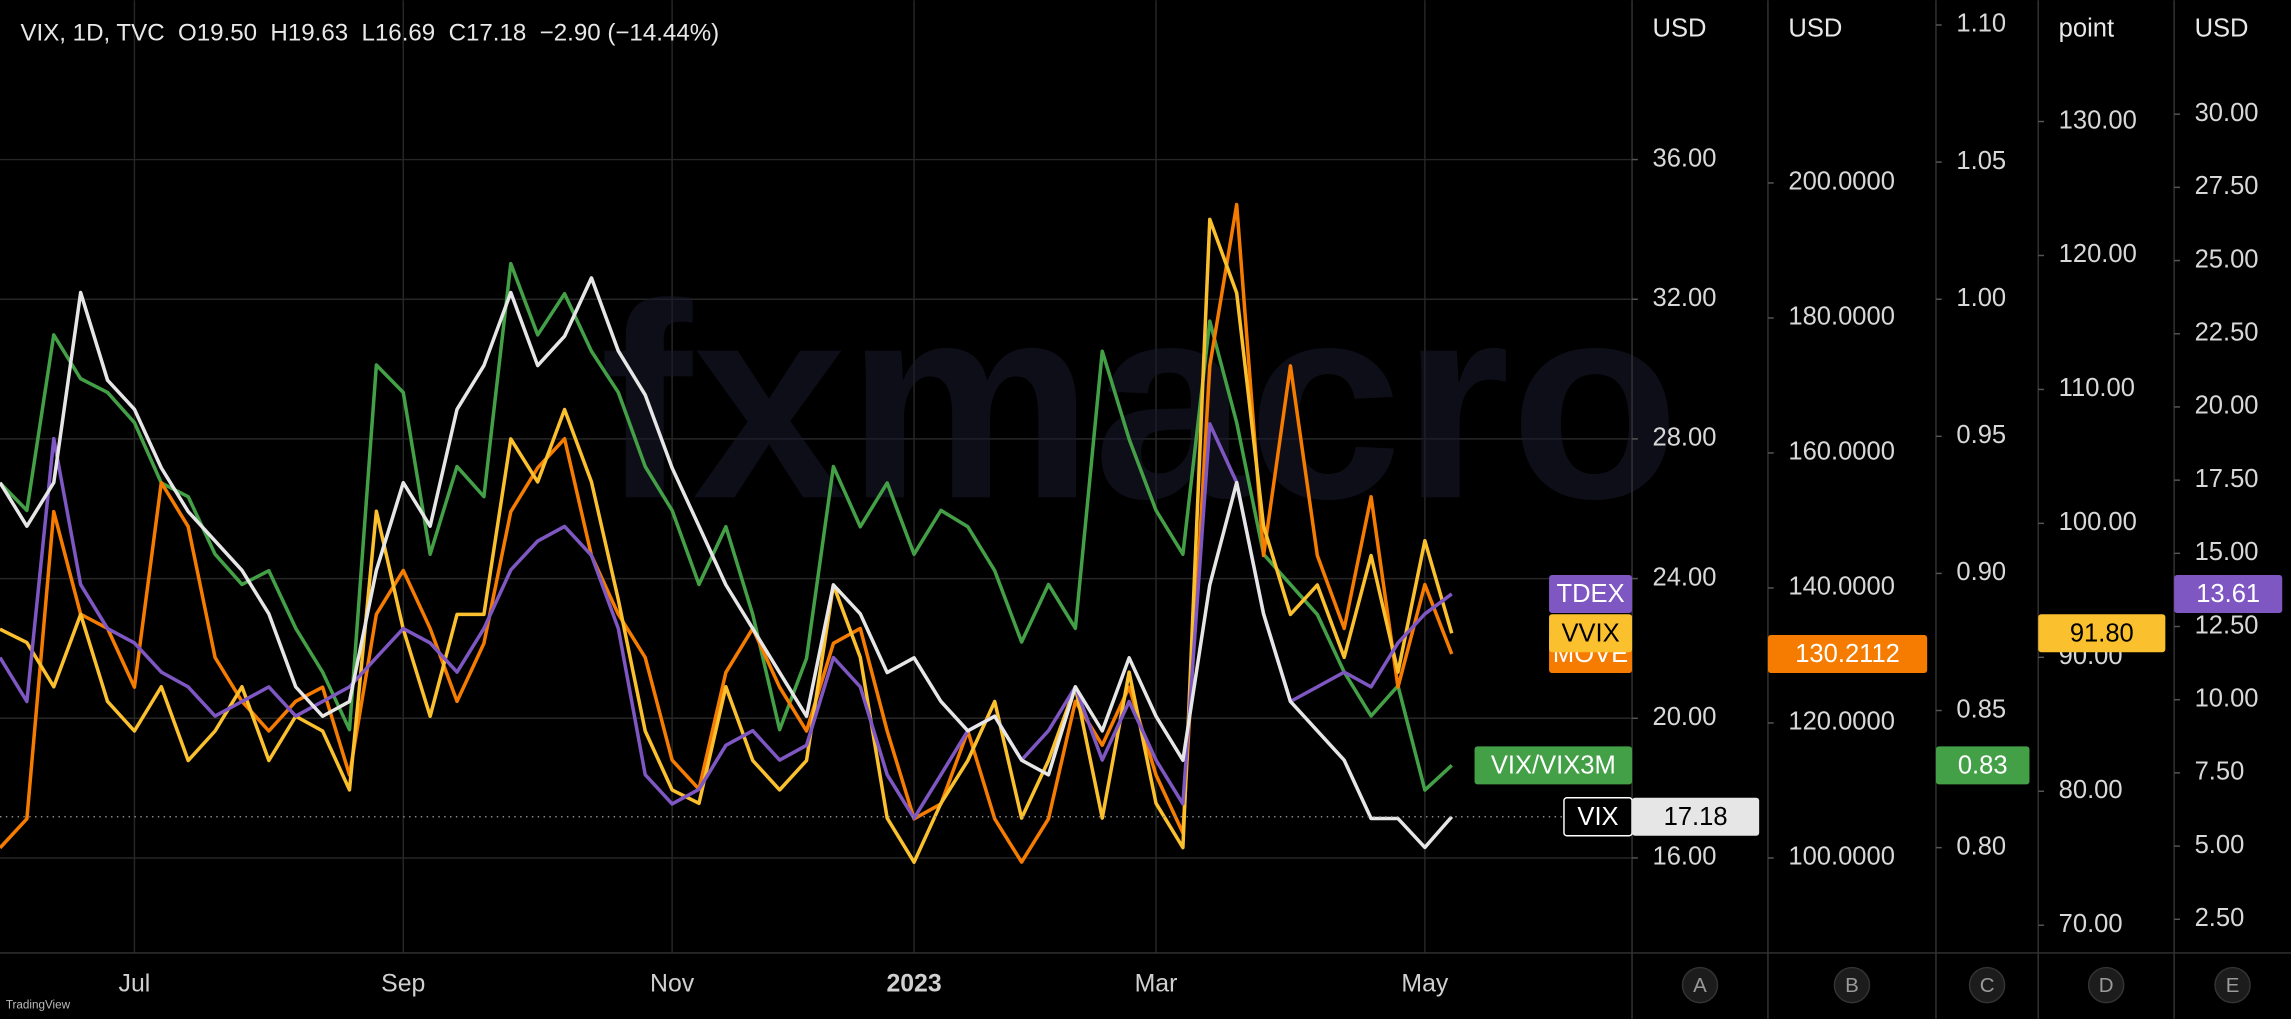  I want to click on y-tick-label: 24.00, so click(1685, 577).